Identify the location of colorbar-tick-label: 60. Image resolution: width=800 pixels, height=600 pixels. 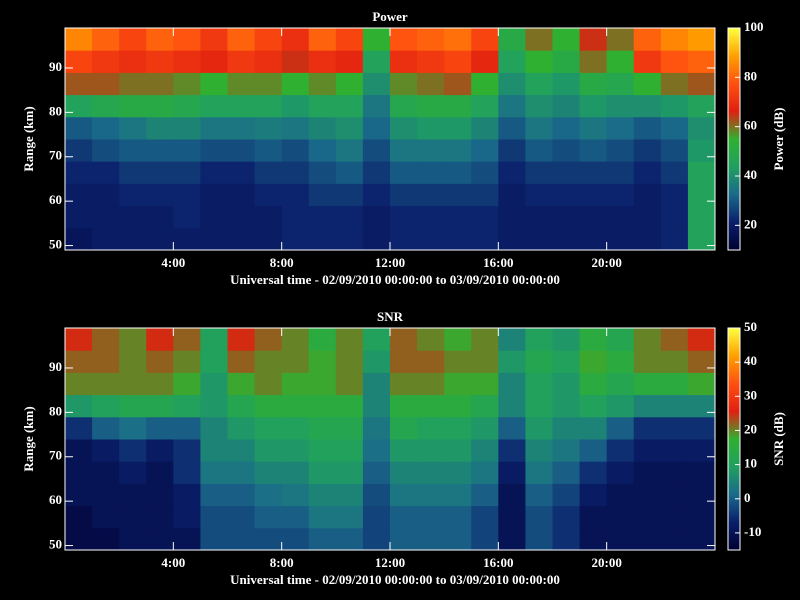
(750, 125).